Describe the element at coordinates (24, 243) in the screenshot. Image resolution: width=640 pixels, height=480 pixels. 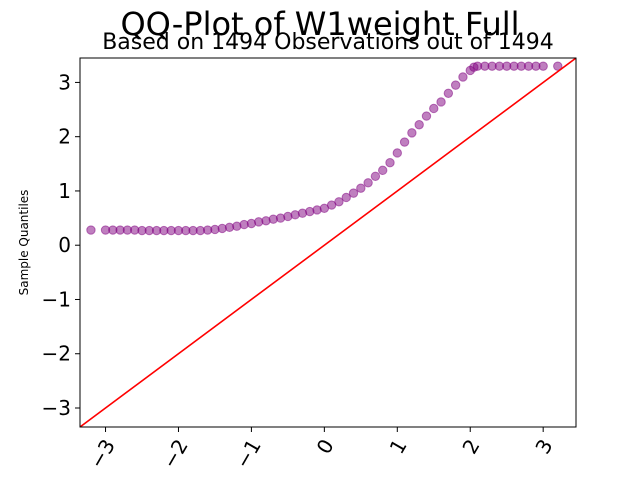
I see `y-axis-label: Sample Quantiles` at that location.